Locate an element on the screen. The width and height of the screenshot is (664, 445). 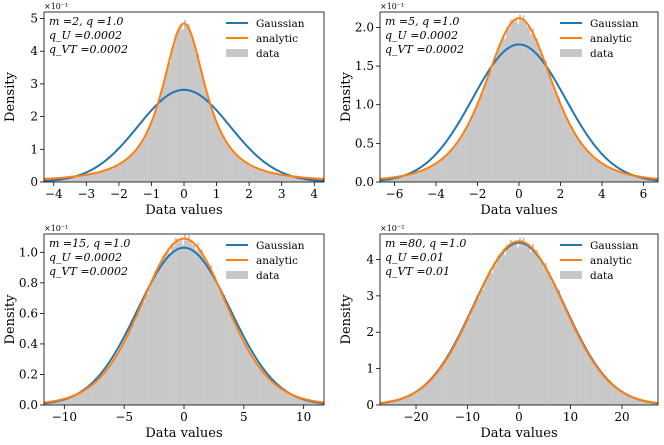
axis-multiplier: ×10⁻¹ is located at coordinates (56, 6).